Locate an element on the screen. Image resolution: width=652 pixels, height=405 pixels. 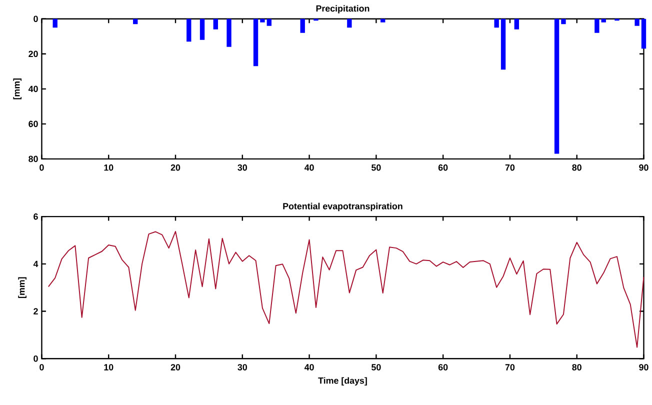
y-tick-label: 60 is located at coordinates (33, 123).